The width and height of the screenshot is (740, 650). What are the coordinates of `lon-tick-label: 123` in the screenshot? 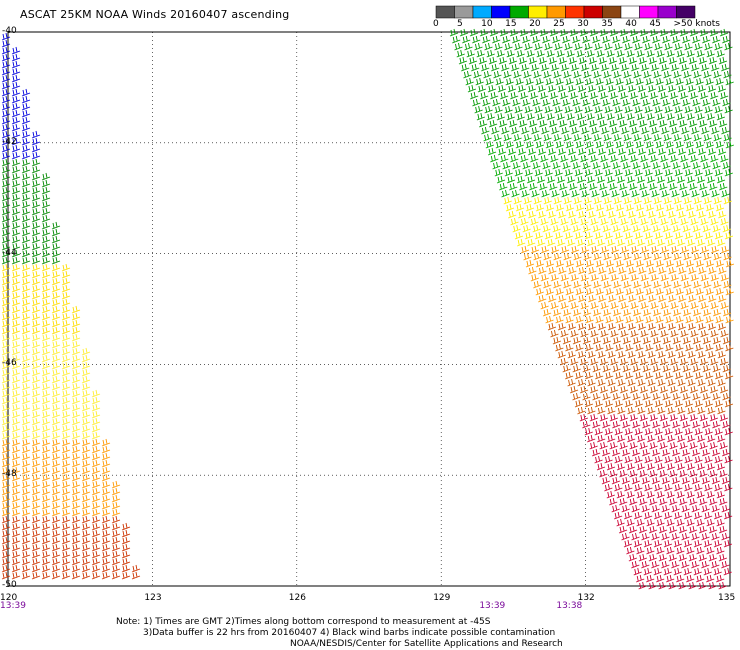 It's located at (153, 598).